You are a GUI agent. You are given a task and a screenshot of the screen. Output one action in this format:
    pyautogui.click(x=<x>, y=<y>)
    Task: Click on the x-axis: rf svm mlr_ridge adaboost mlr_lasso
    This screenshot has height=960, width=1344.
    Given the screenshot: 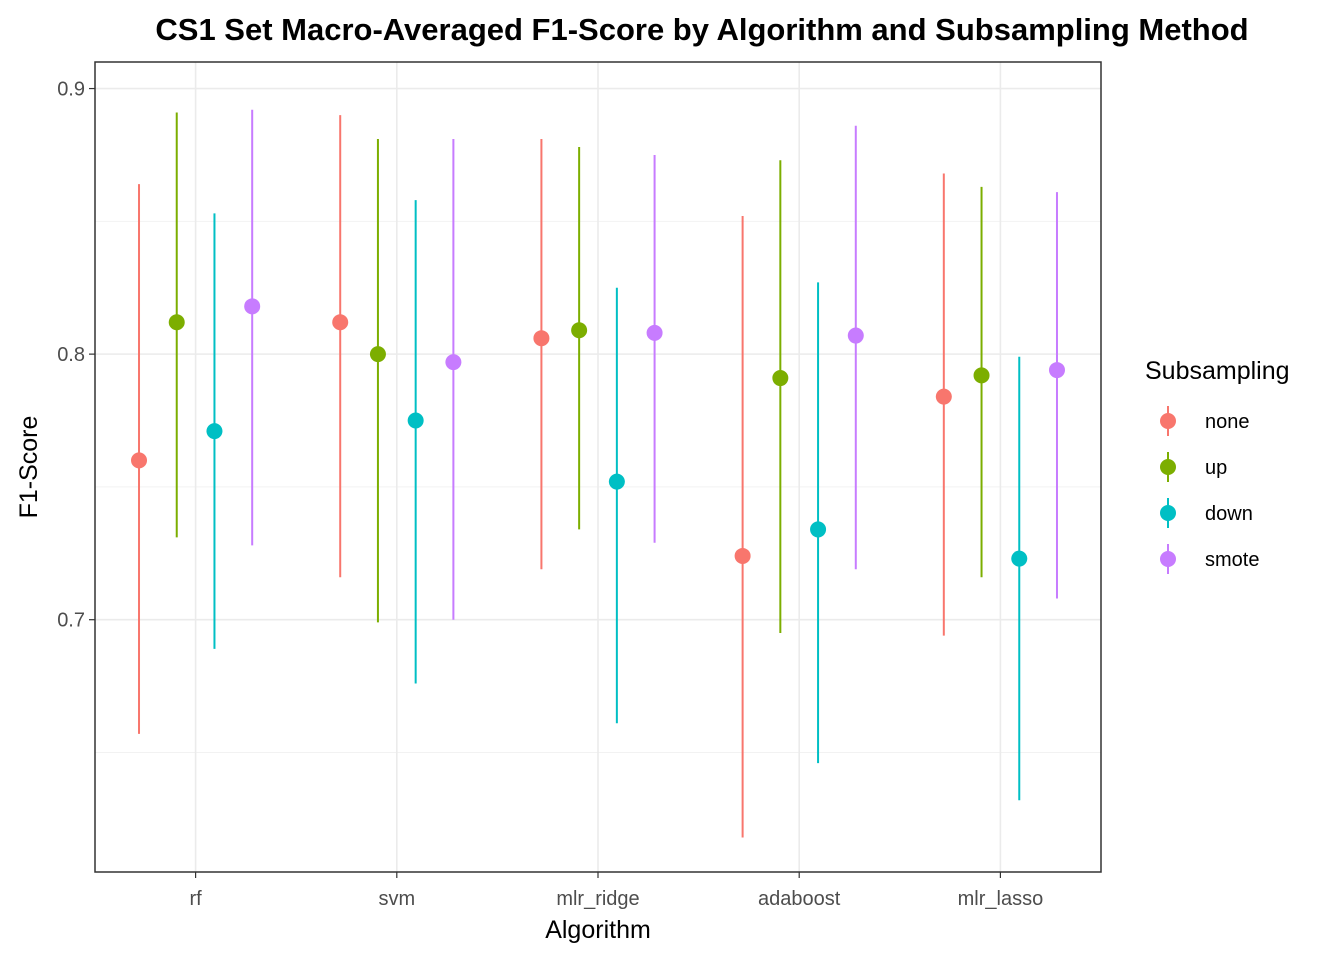 What is the action you would take?
    pyautogui.click(x=616, y=891)
    